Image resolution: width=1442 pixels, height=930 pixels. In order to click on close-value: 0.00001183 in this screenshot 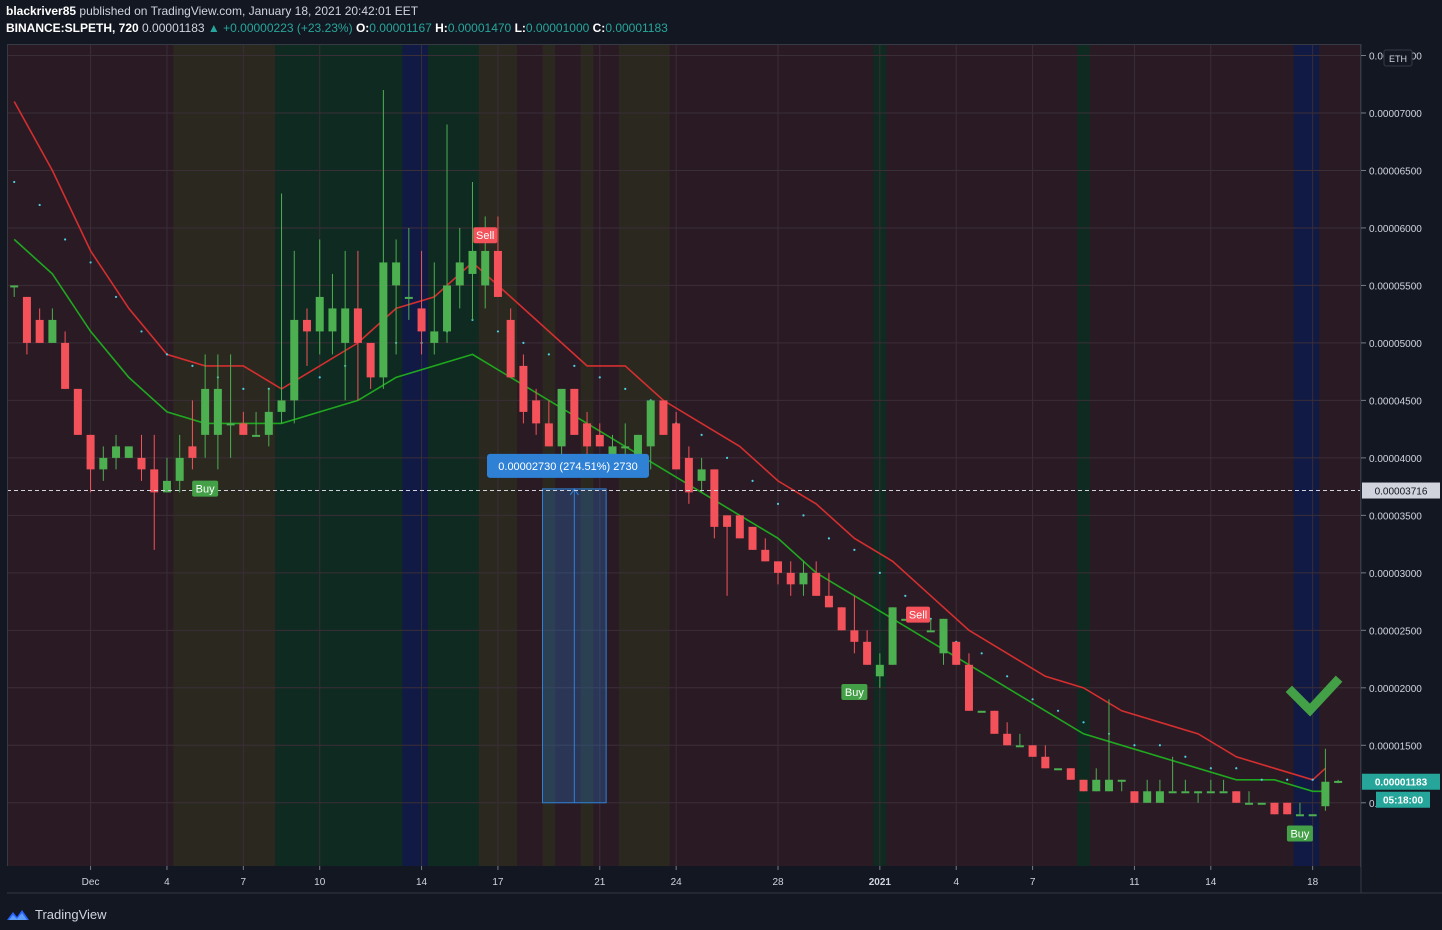, I will do `click(636, 28)`.